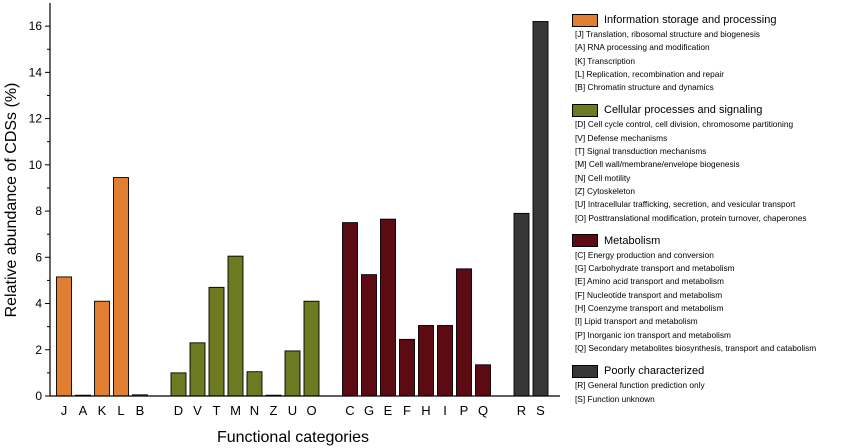  Describe the element at coordinates (640, 385) in the screenshot. I see `legend-item-R: [R] General function prediction only` at that location.